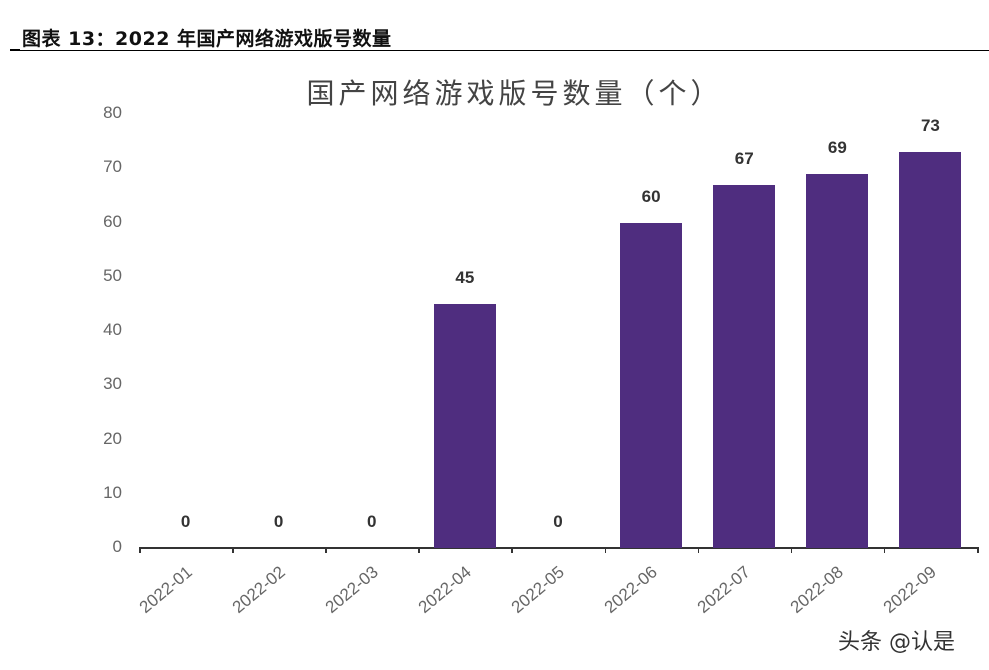  Describe the element at coordinates (351, 589) in the screenshot. I see `x-tick-label: 2022-03` at that location.